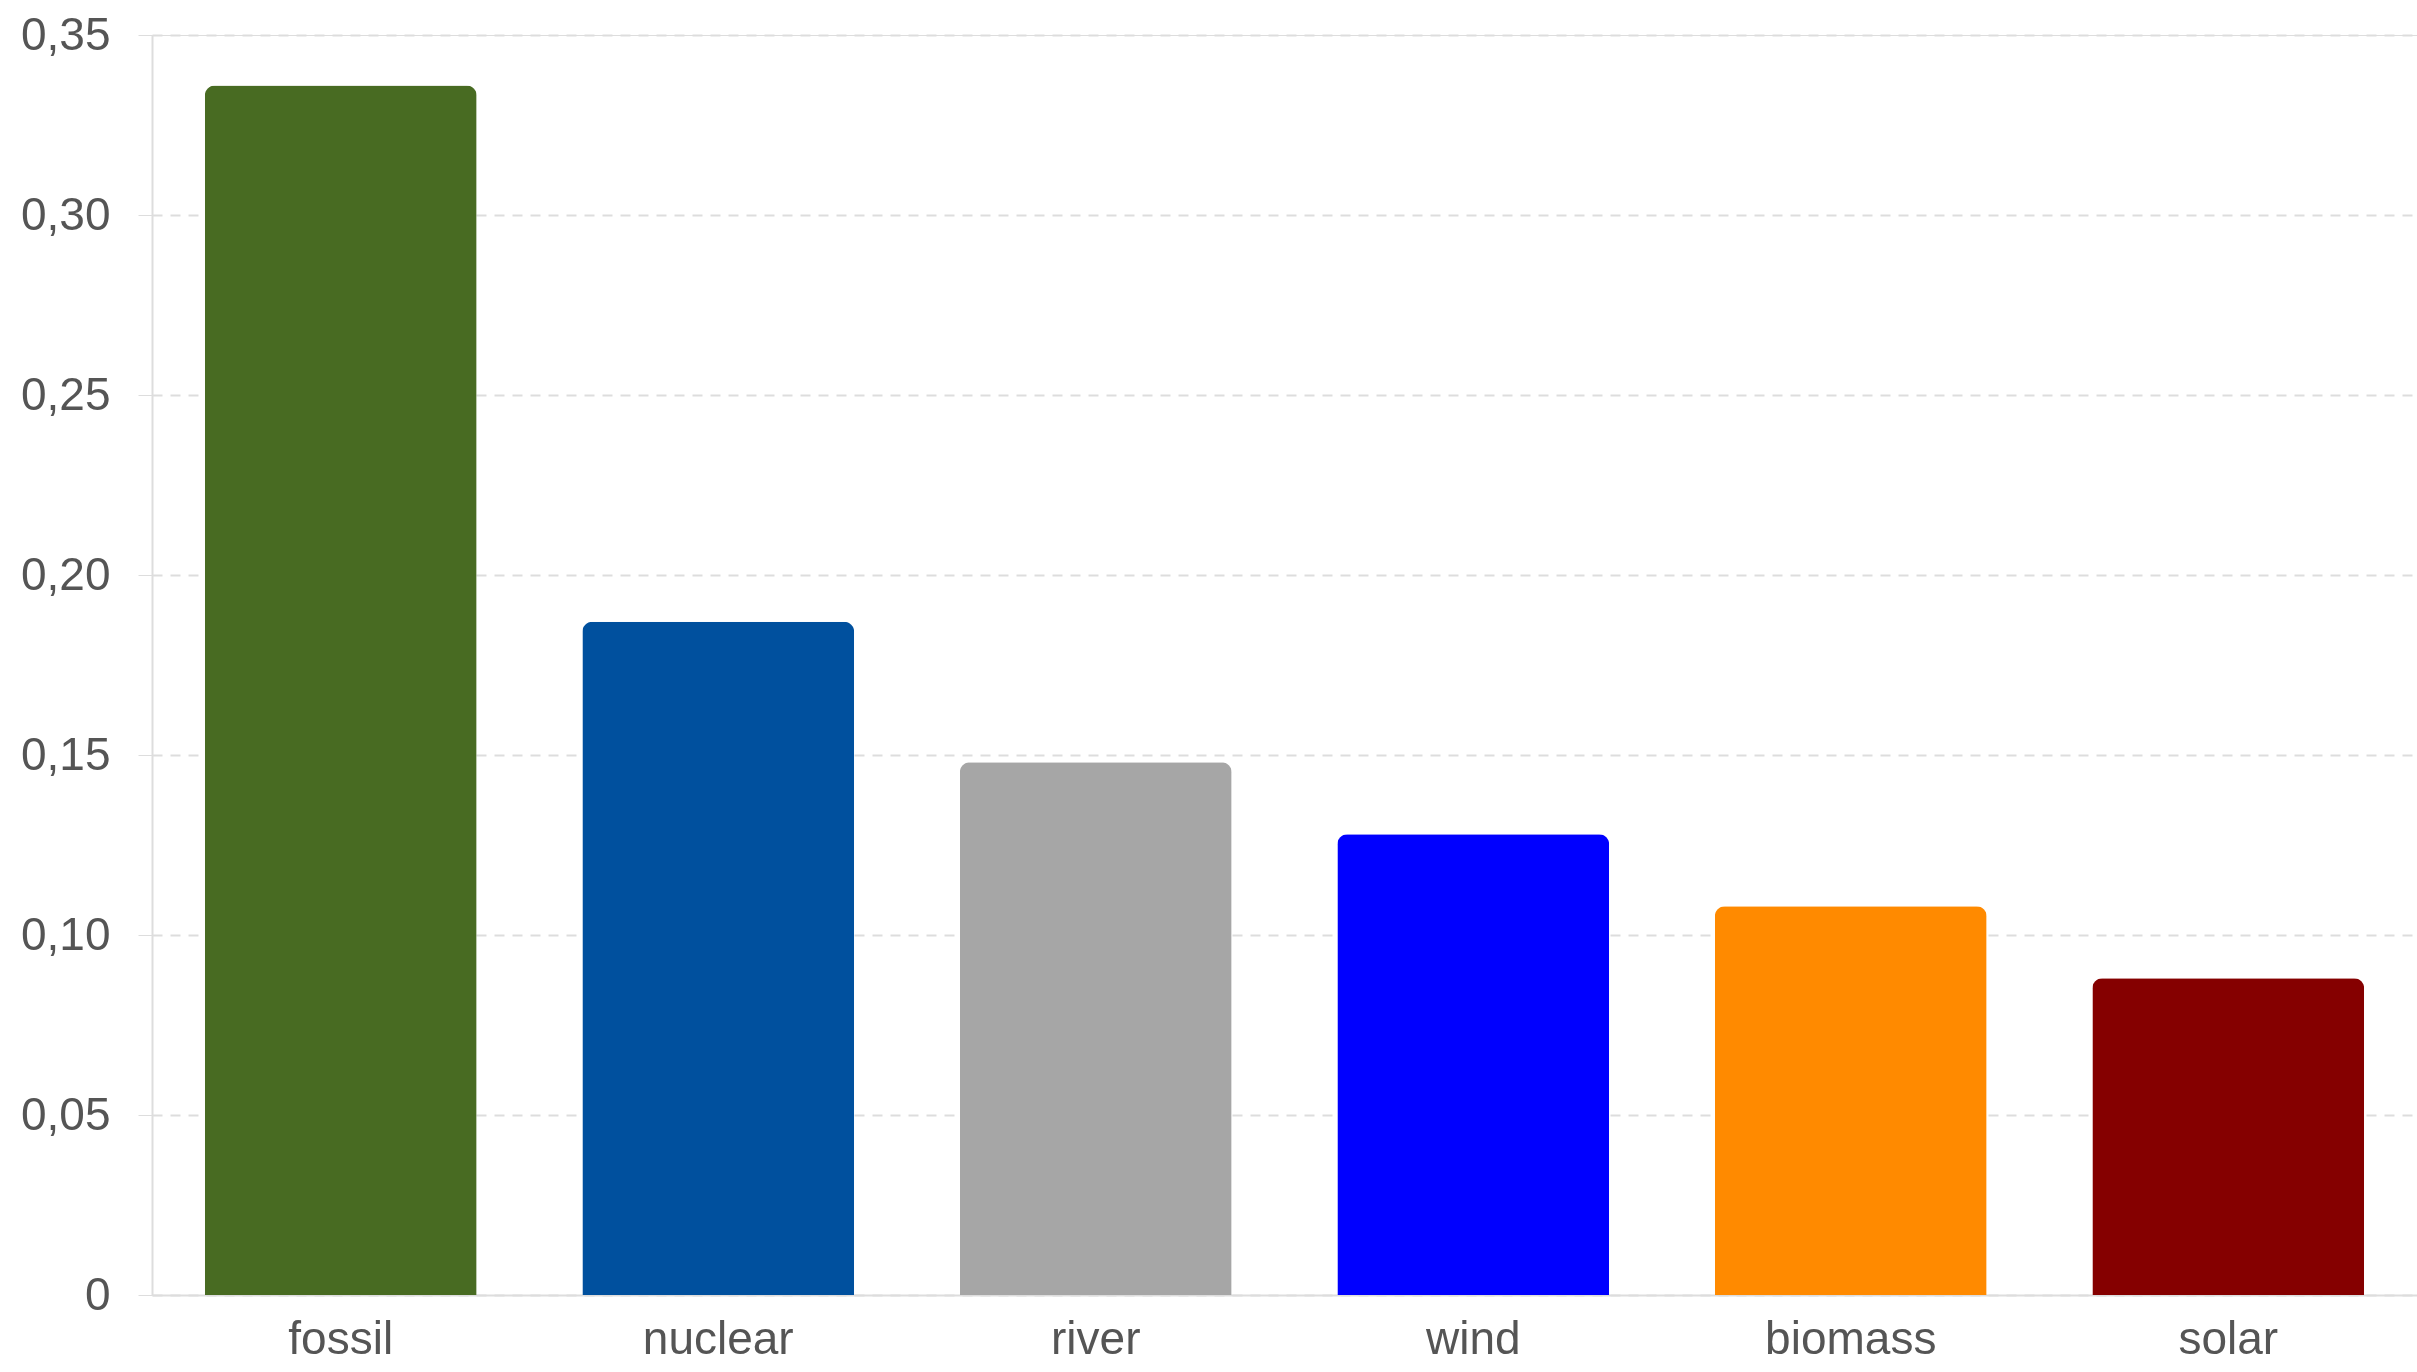  Describe the element at coordinates (65, 933) in the screenshot. I see `y-tick-label: 0,10` at that location.